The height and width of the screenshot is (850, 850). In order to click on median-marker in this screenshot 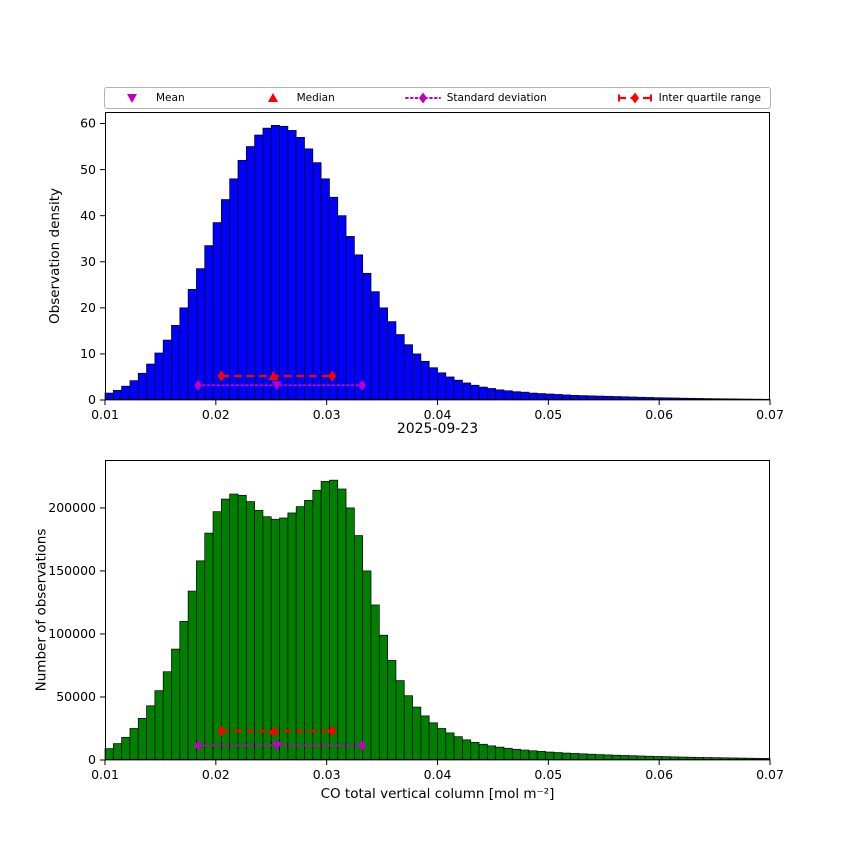, I will do `click(273, 731)`.